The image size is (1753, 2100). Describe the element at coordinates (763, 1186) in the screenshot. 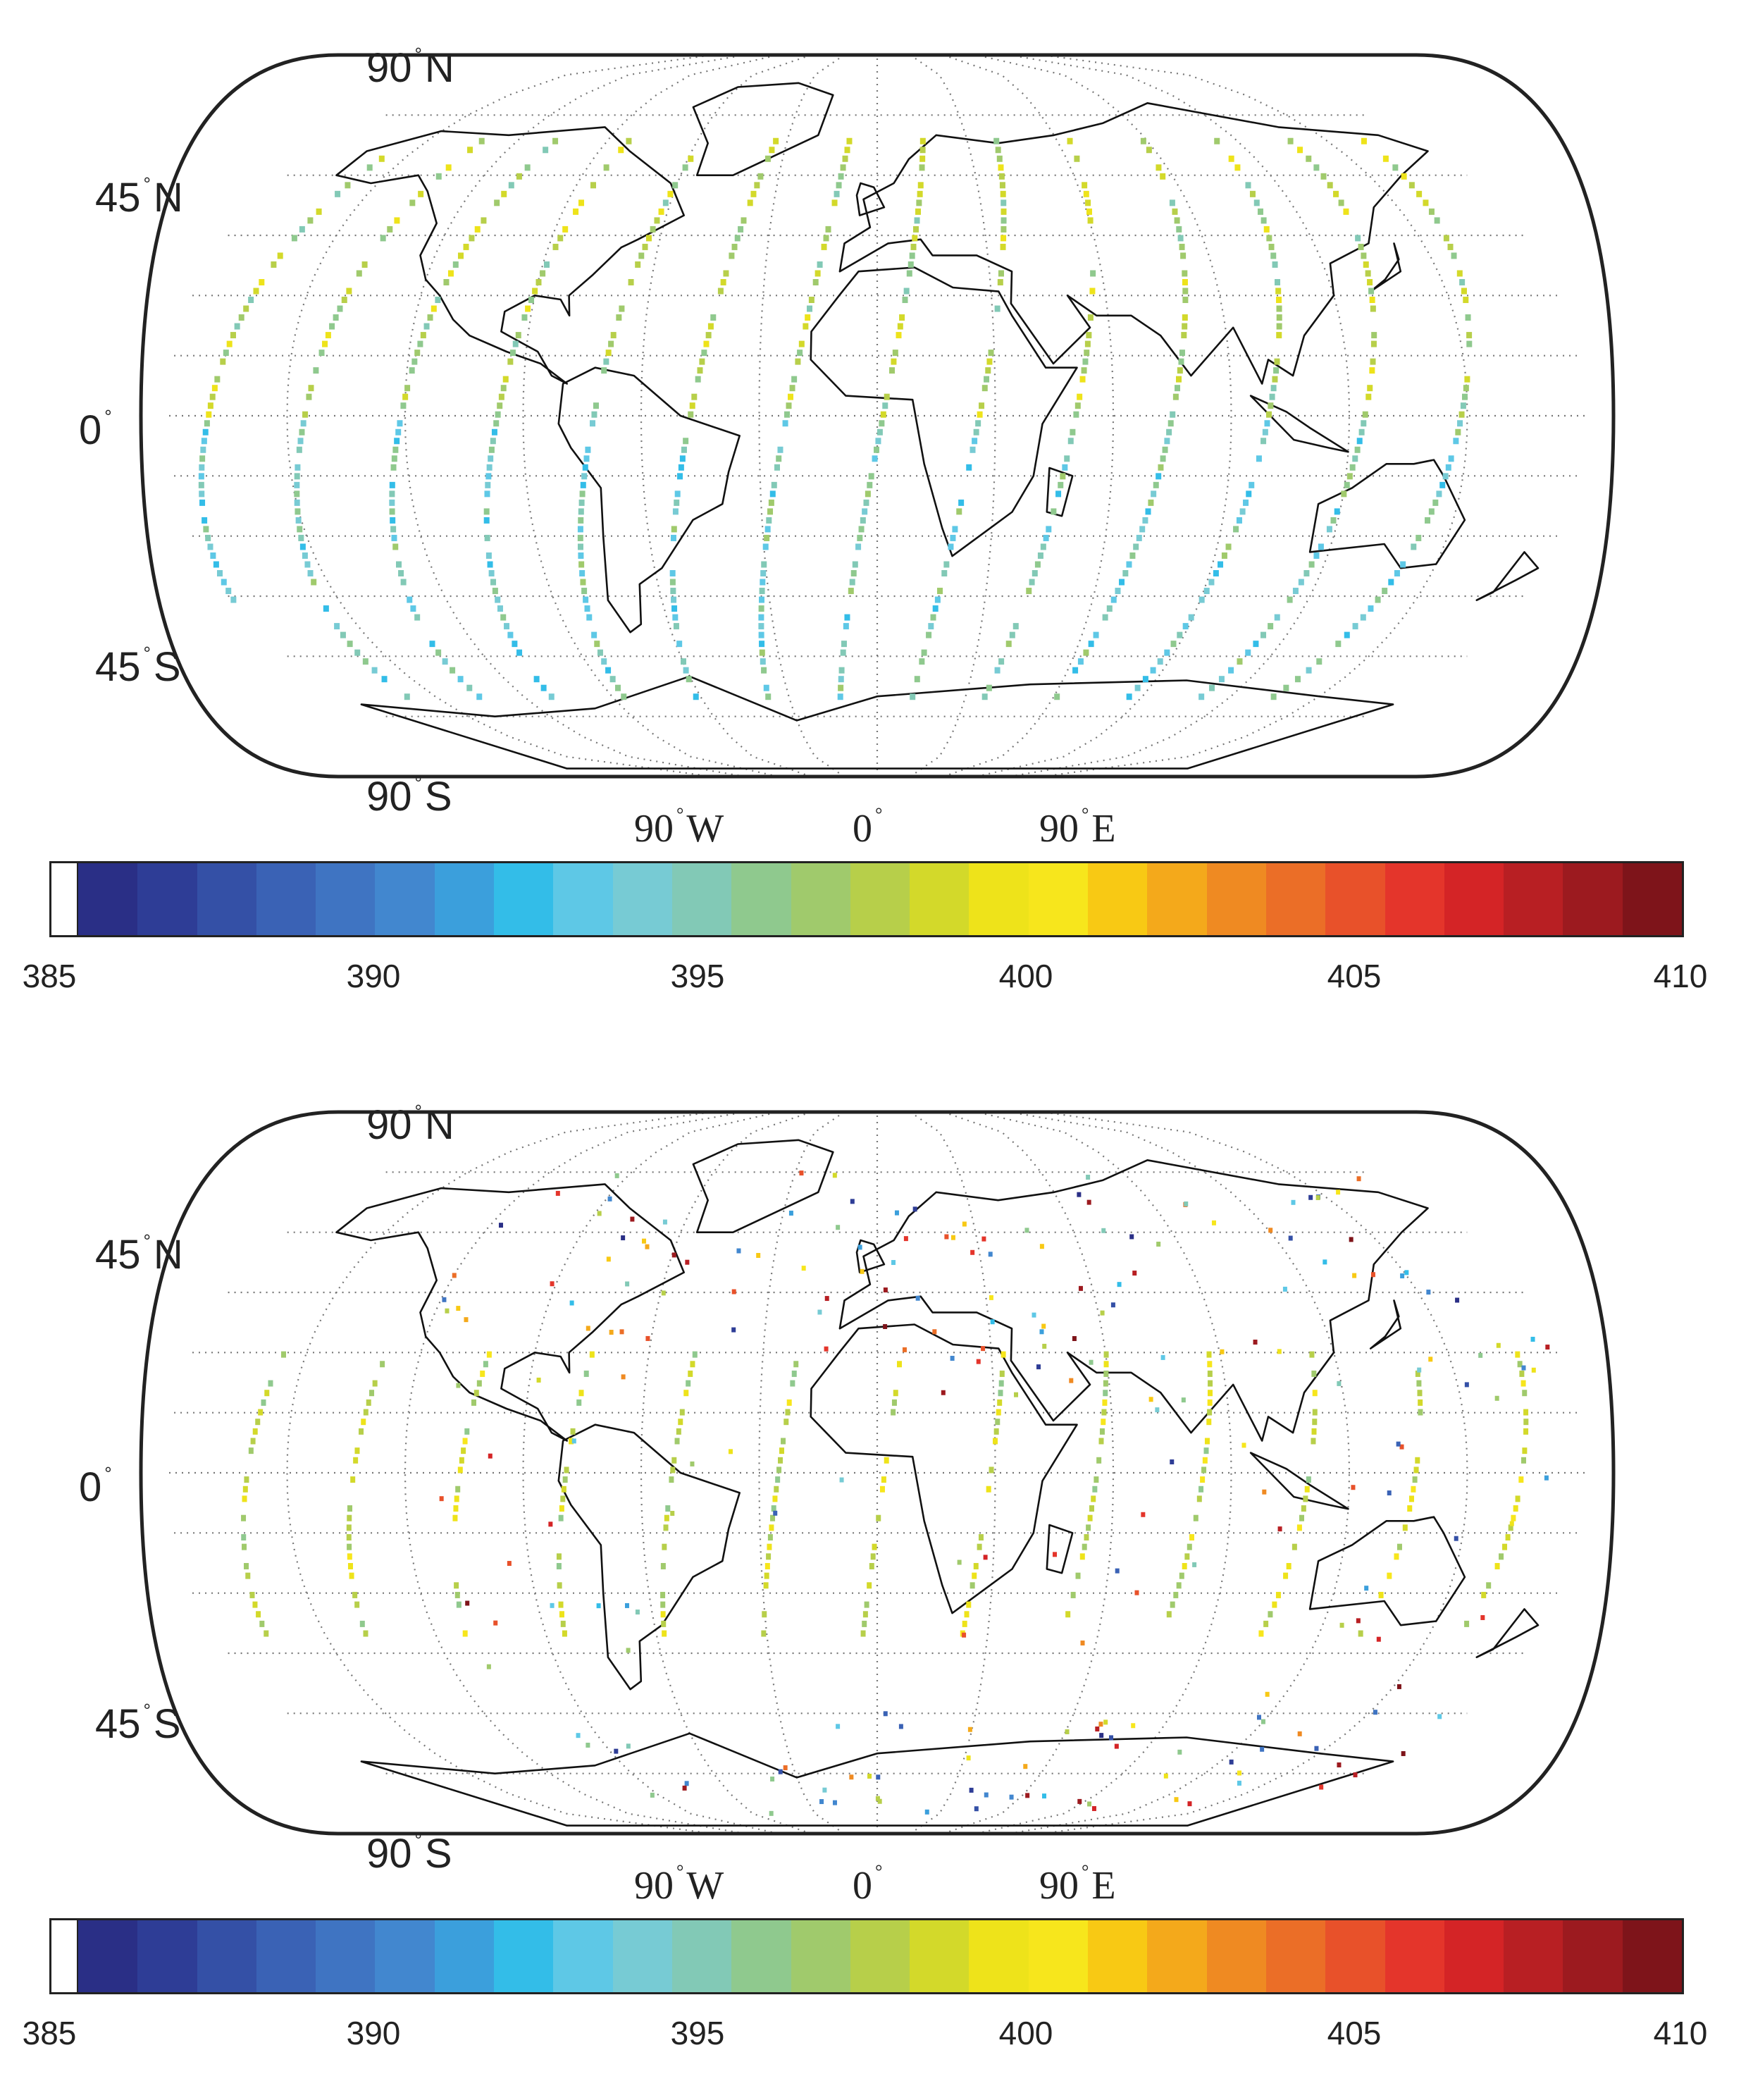

I see `coastline-greenland` at that location.